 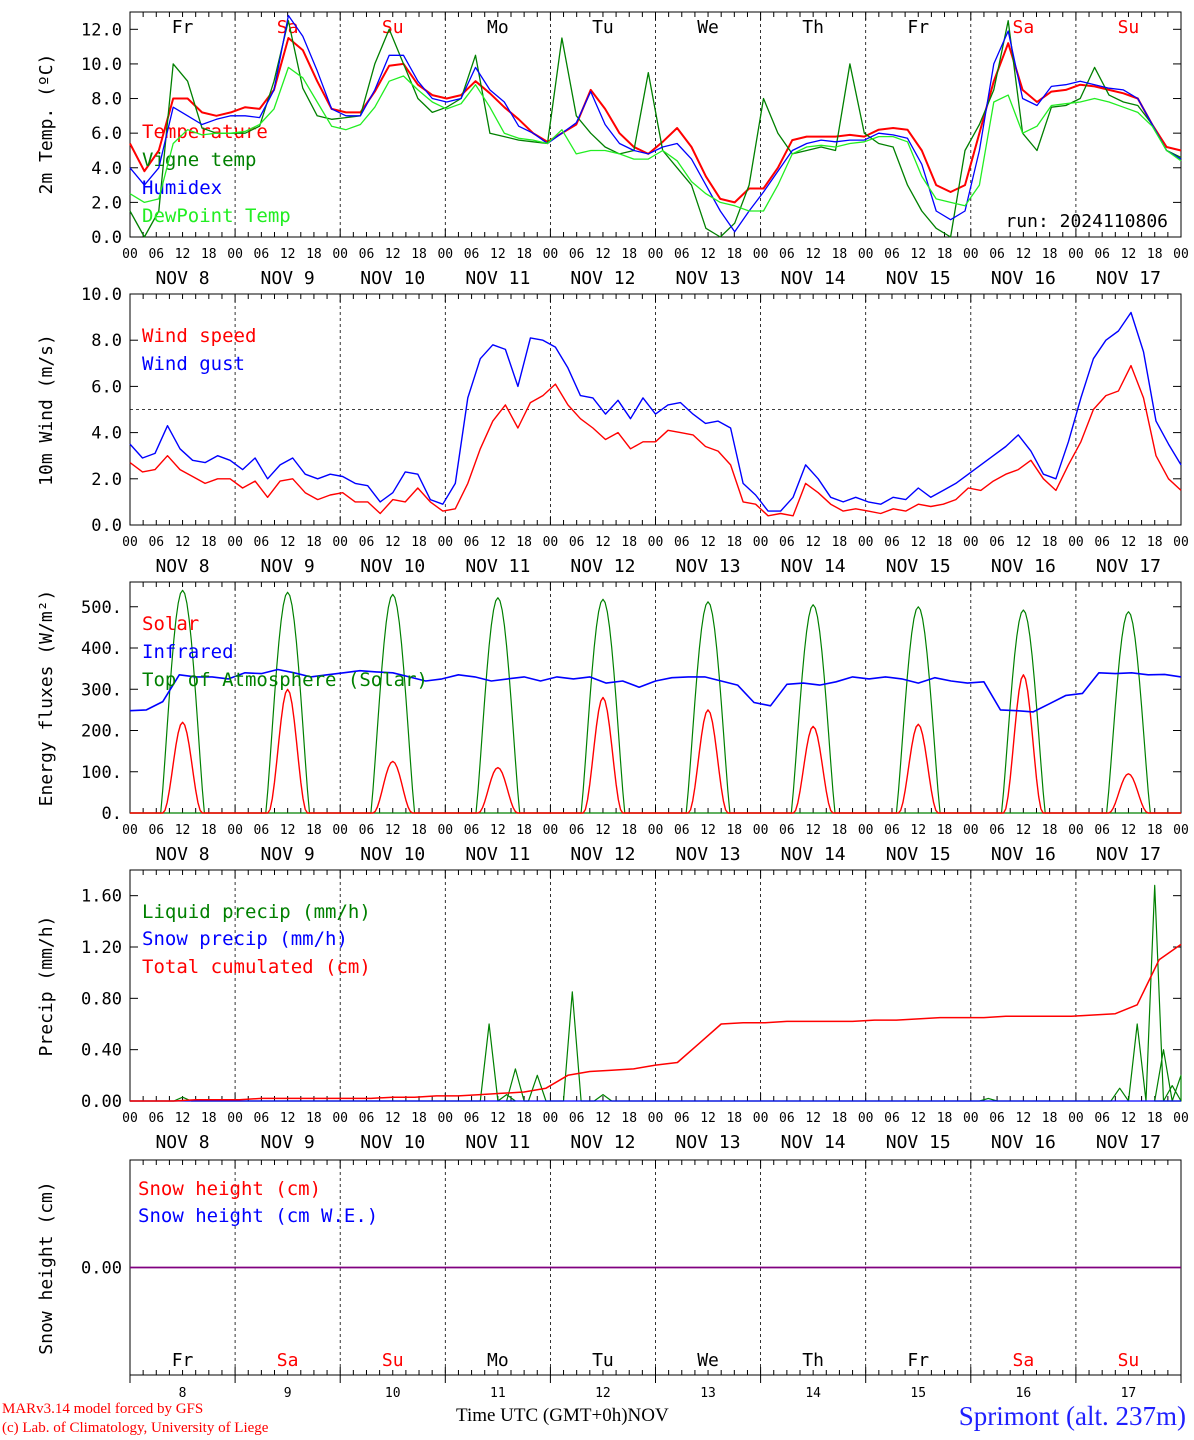 What do you see at coordinates (188, 652) in the screenshot?
I see `legend-entry: Infrared` at bounding box center [188, 652].